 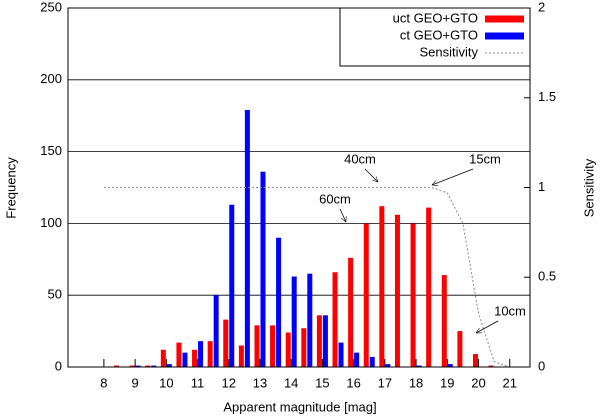 I want to click on x-tick-label: 21, so click(x=509, y=382).